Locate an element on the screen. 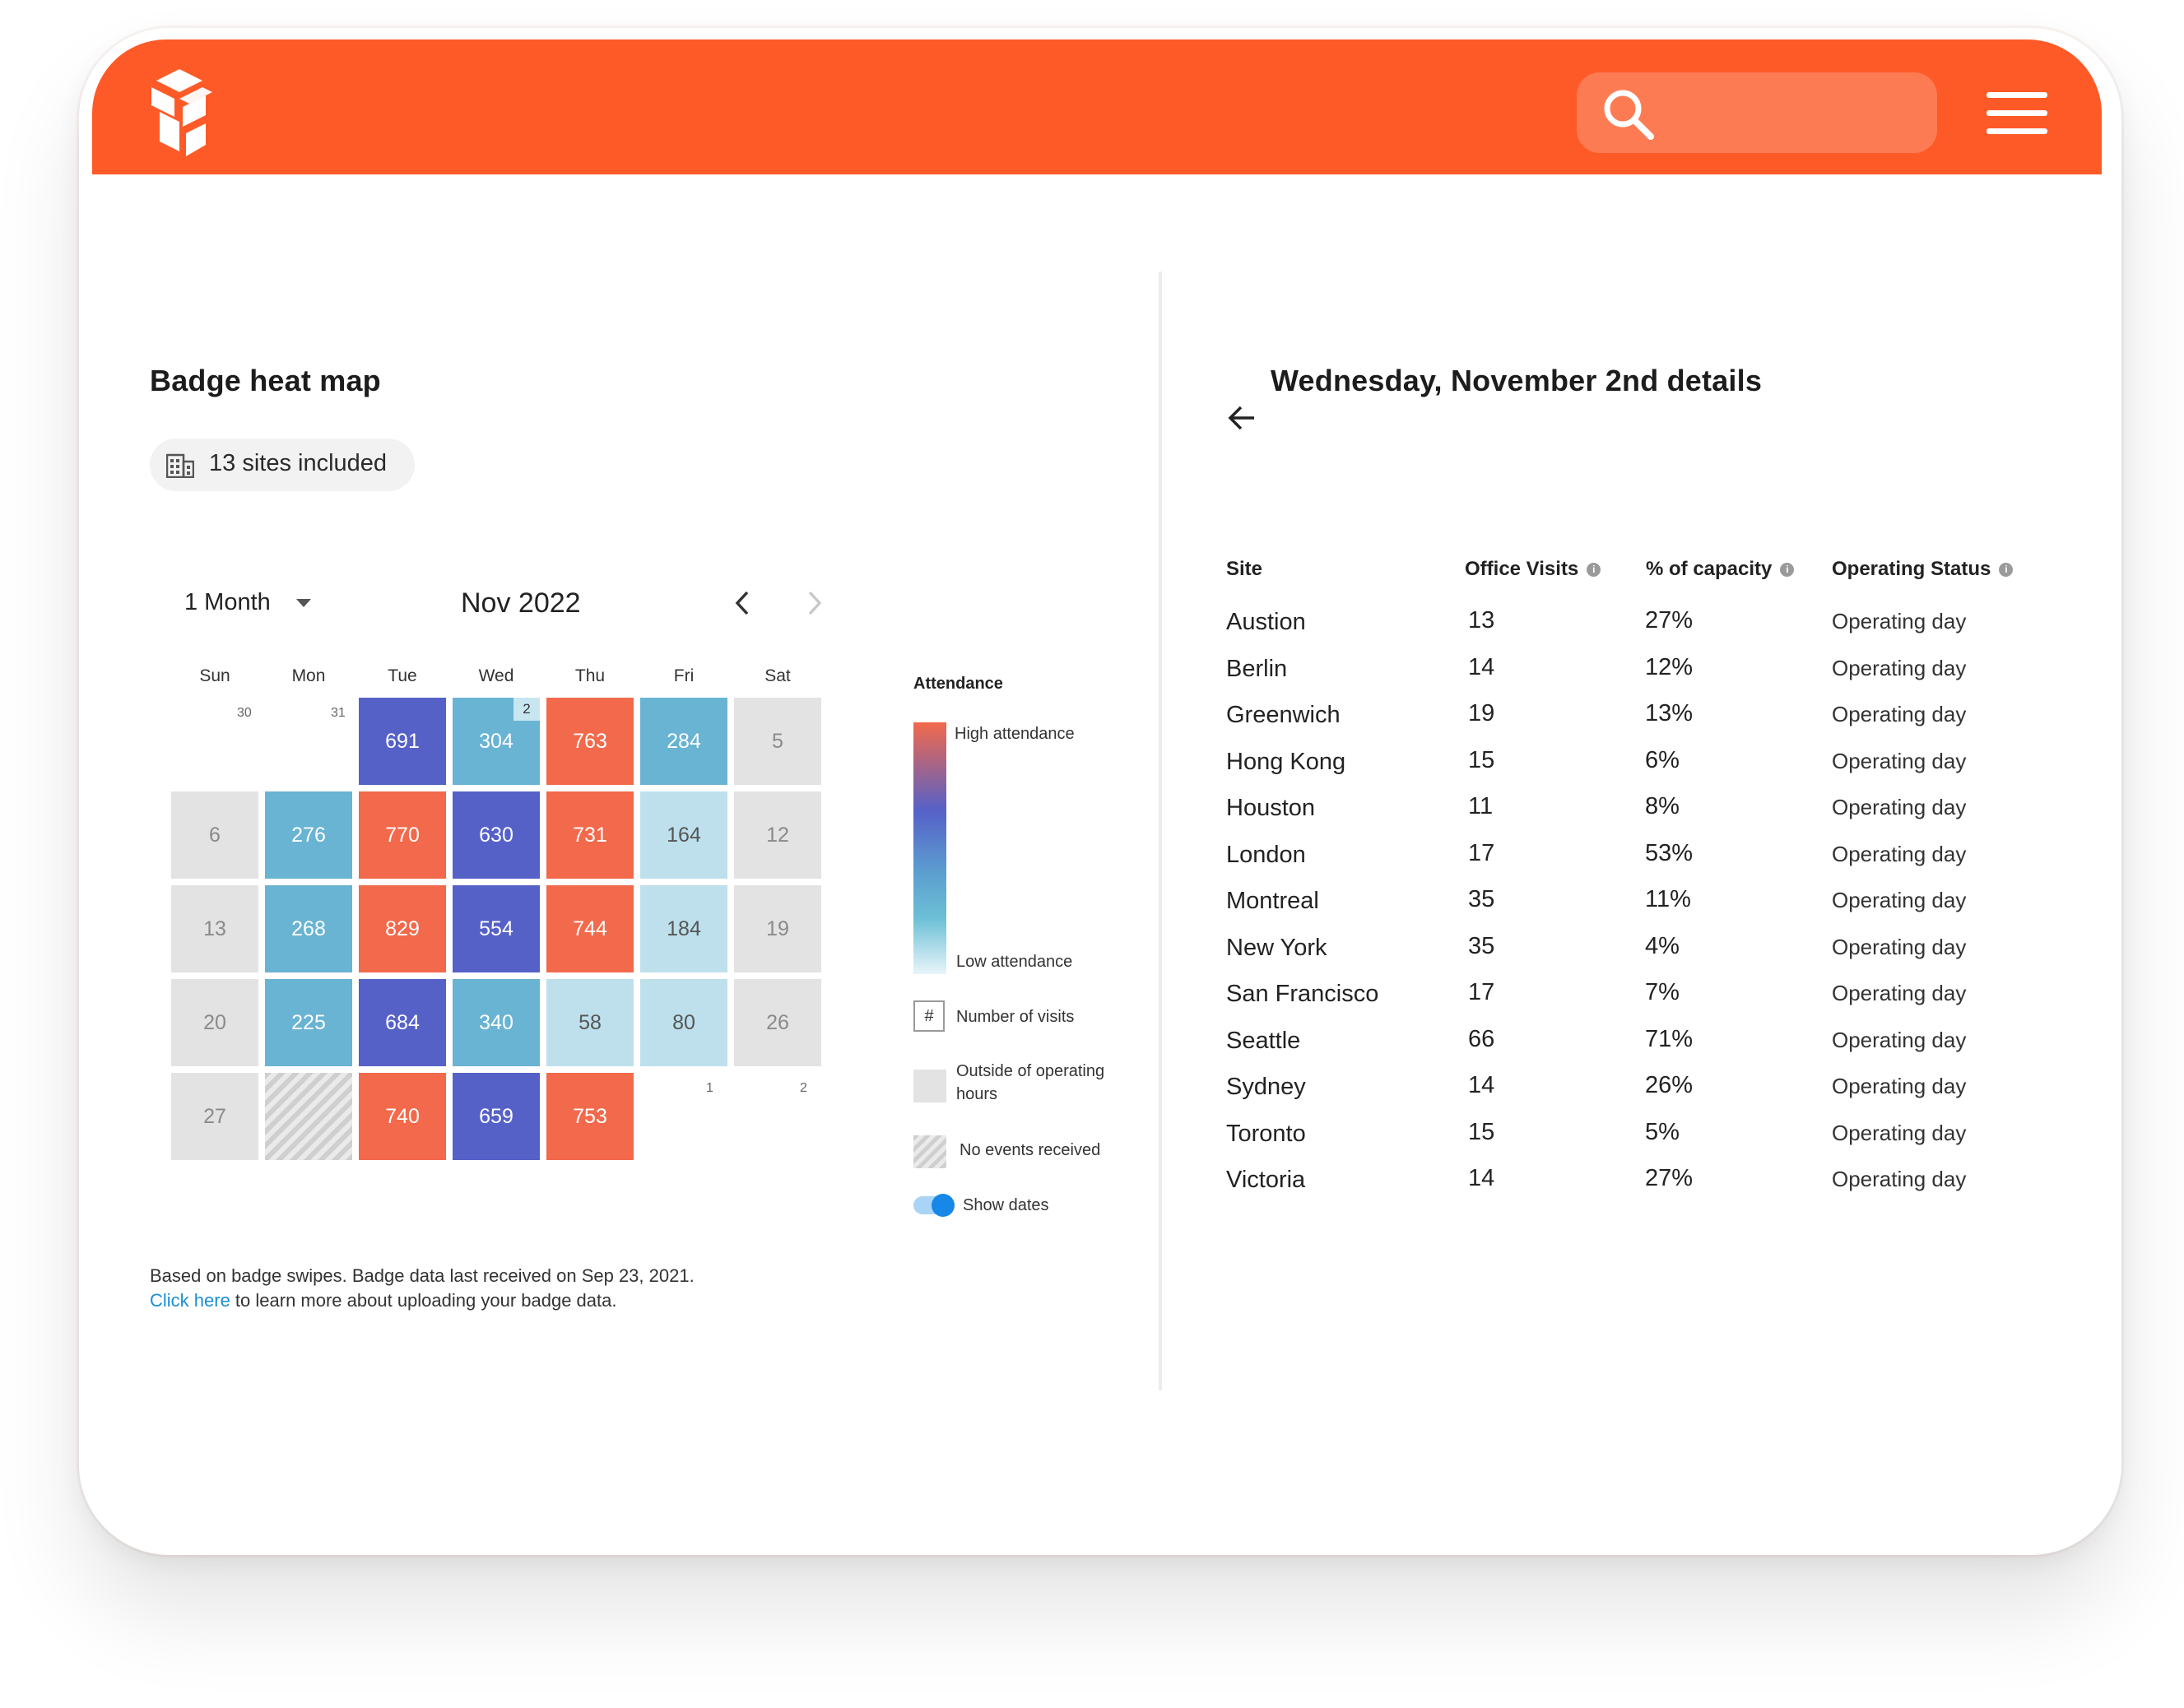 The image size is (2184, 1708). calendar-day-cell: 630 is located at coordinates (496, 835).